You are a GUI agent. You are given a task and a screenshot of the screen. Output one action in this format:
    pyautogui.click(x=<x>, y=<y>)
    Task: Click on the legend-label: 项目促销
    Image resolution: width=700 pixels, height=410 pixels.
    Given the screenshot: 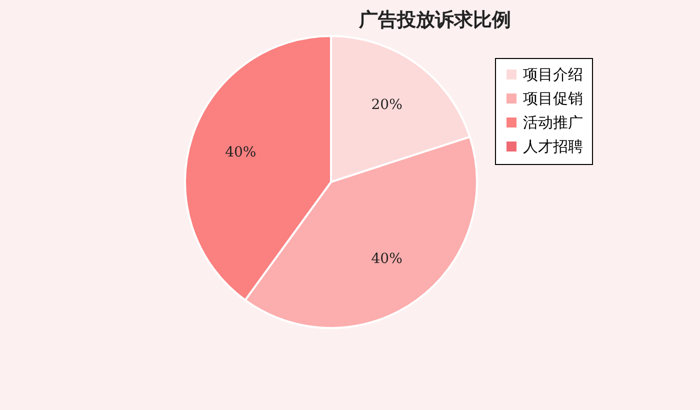 What is the action you would take?
    pyautogui.click(x=553, y=99)
    